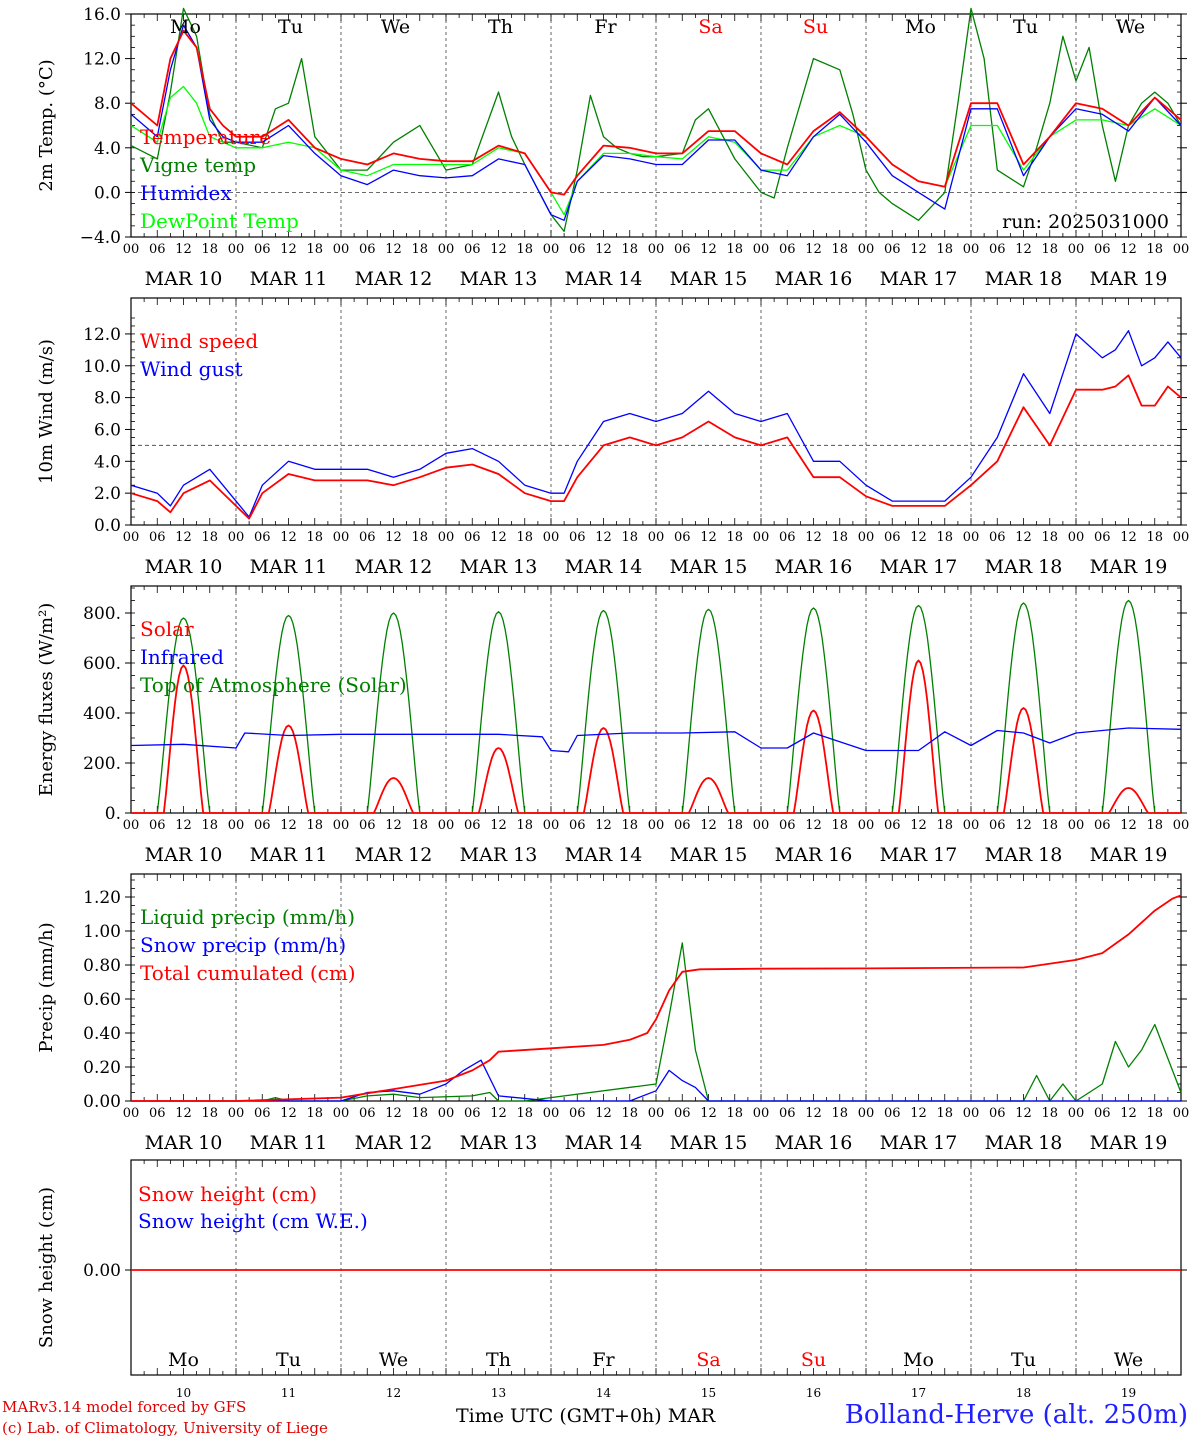 This screenshot has width=1194, height=1445. What do you see at coordinates (183, 1393) in the screenshot?
I see `day-number: 10` at bounding box center [183, 1393].